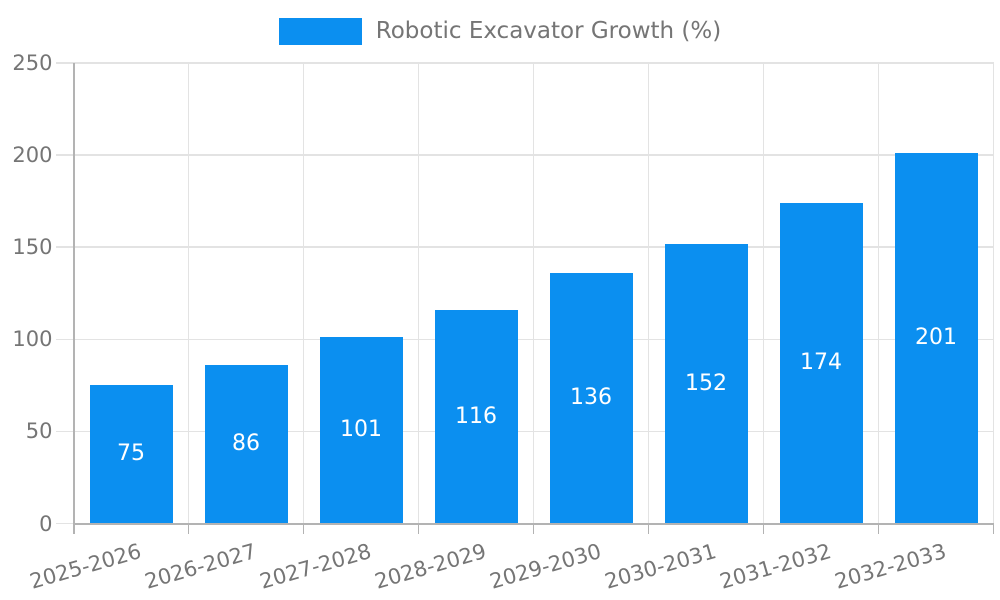 This screenshot has width=1000, height=600. I want to click on x-tick-label: 2032-2033, so click(890, 566).